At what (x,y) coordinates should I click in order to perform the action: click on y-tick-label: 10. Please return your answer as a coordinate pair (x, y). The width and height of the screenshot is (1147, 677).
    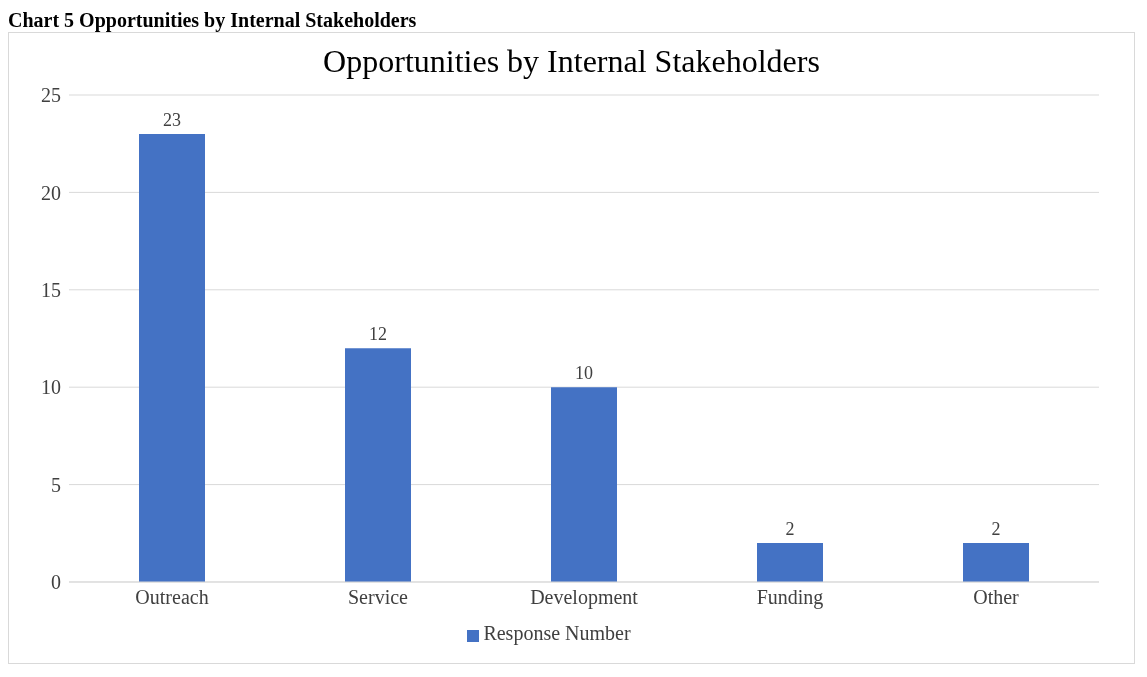
    Looking at the image, I should click on (51, 387).